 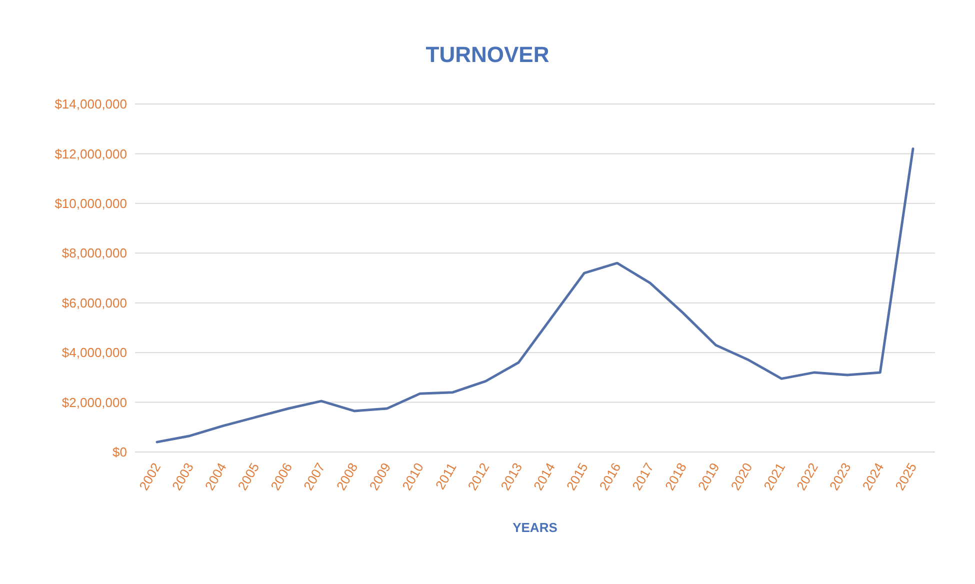 I want to click on y-tick-label: $2,000,000, so click(x=94, y=402).